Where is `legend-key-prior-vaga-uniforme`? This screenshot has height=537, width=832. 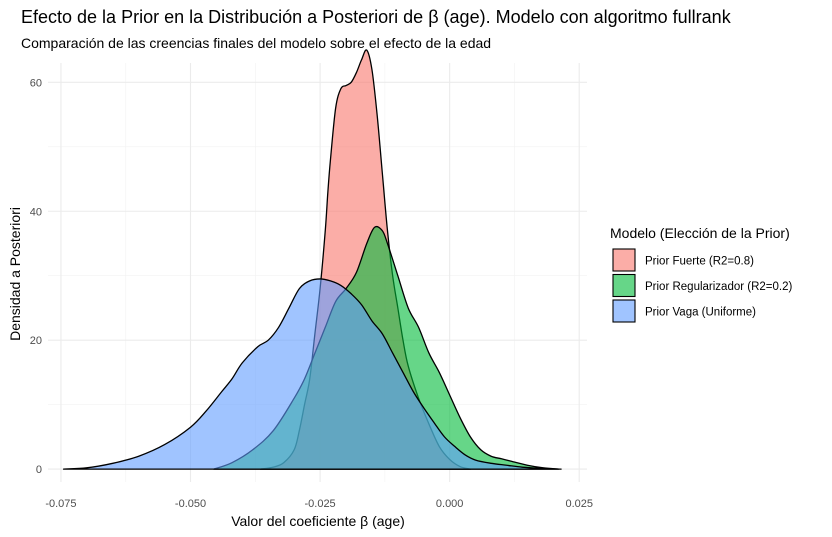 legend-key-prior-vaga-uniforme is located at coordinates (624, 311).